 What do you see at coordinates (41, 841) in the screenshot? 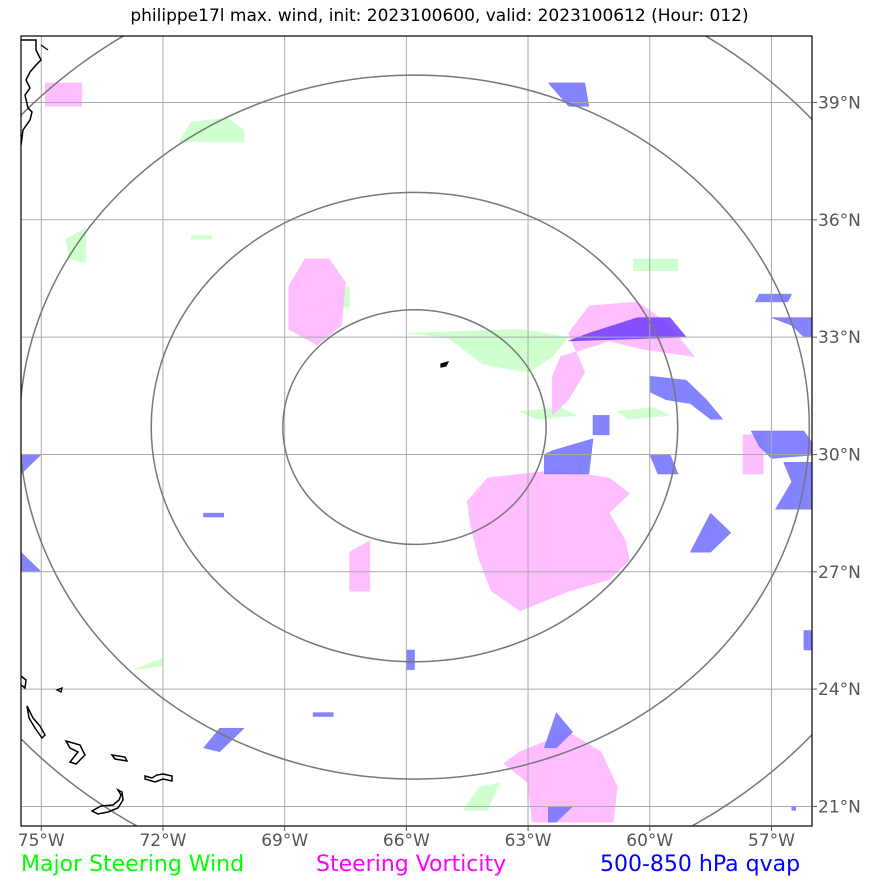
I see `lon-tick-label: 75°W` at bounding box center [41, 841].